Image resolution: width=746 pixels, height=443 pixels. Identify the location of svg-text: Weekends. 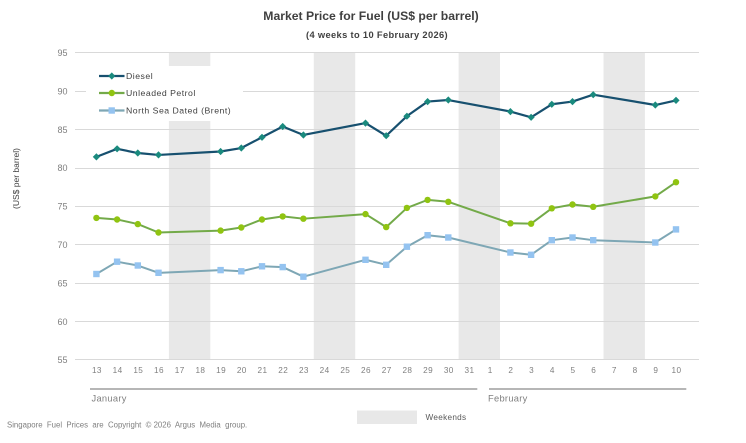
(446, 417).